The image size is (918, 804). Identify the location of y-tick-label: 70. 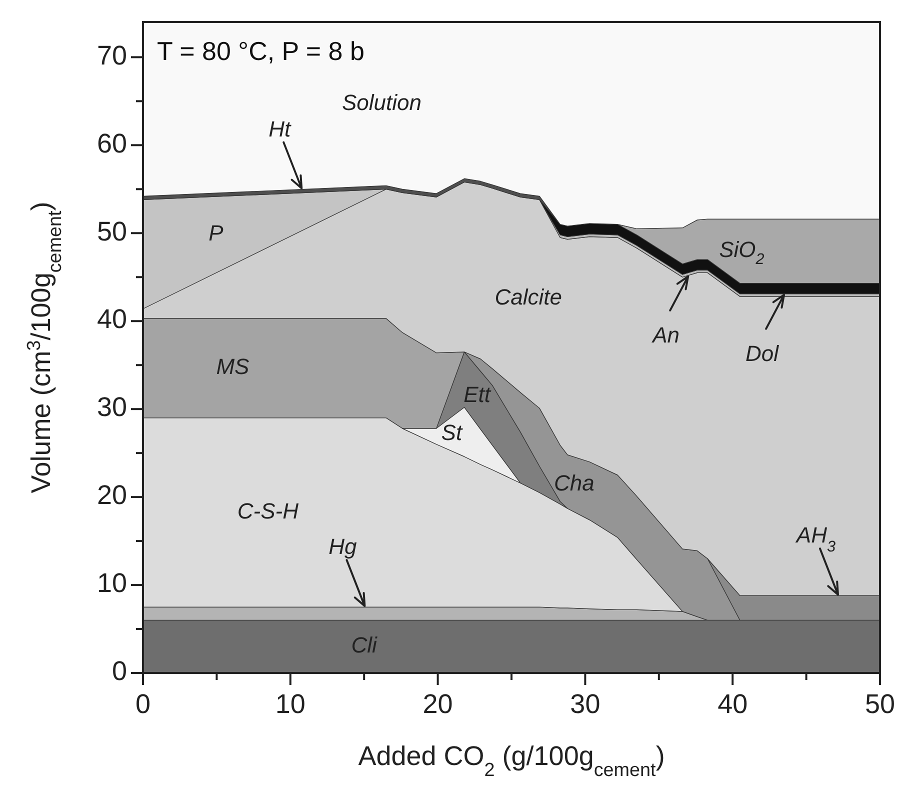
(111, 55).